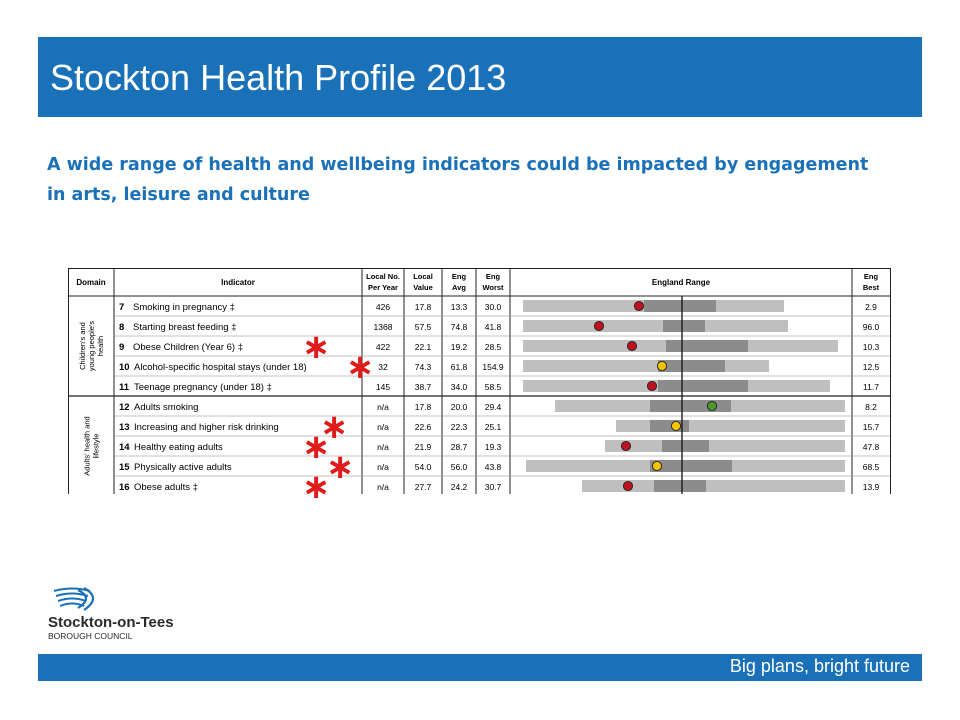  What do you see at coordinates (712, 406) in the screenshot?
I see `indicator-dot-green` at bounding box center [712, 406].